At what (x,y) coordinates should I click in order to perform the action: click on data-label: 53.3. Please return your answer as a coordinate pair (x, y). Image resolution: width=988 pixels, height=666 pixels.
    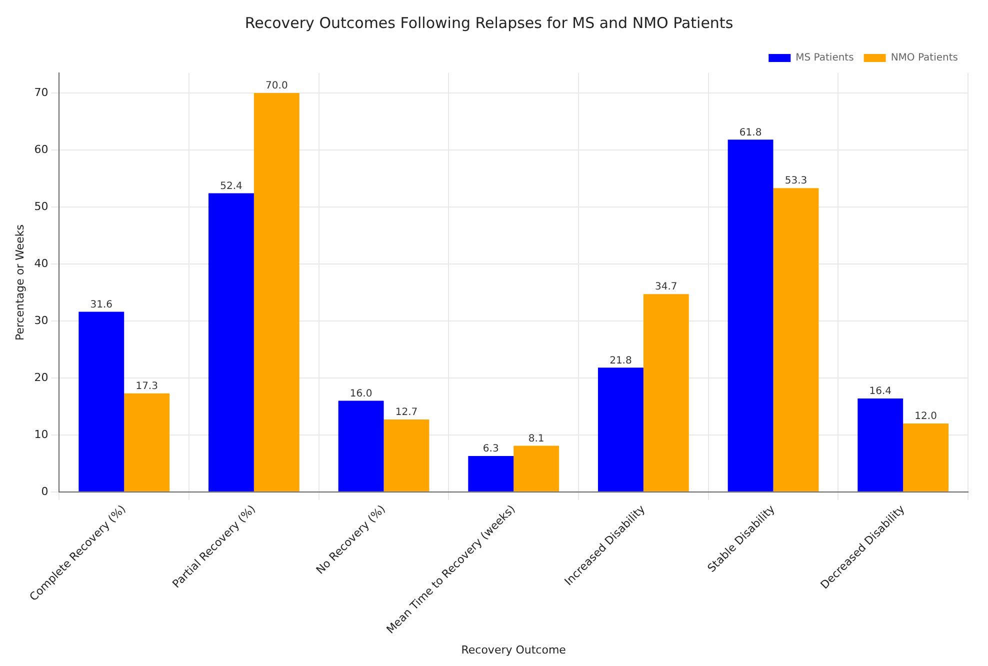
    Looking at the image, I should click on (796, 181).